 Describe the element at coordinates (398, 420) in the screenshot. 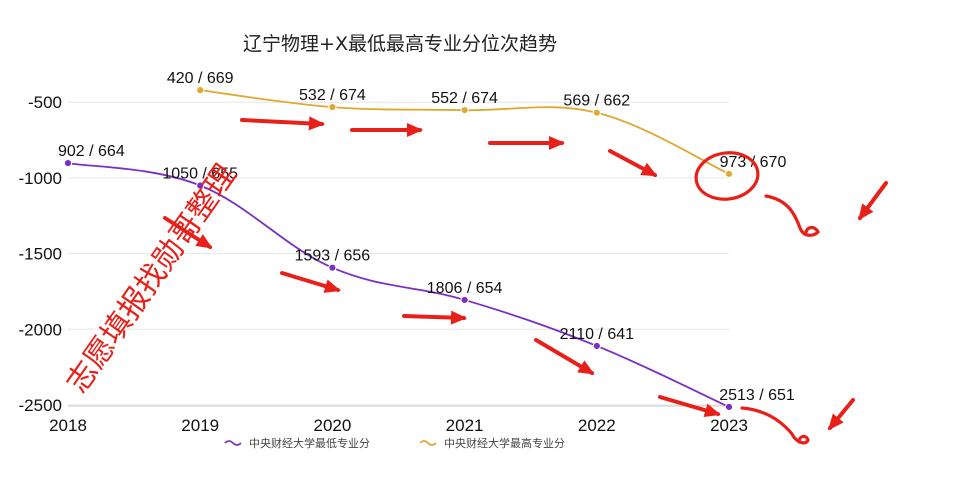

I see `x-axis: 2018 2019 2020 2021 2022 2023` at that location.